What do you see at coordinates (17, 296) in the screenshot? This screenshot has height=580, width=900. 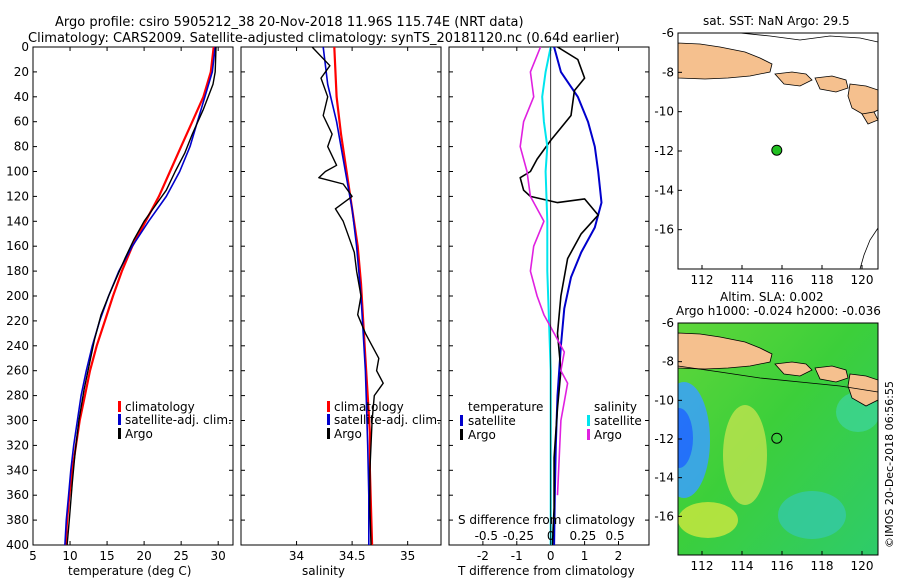 I see `depth-tick-label: 200` at bounding box center [17, 296].